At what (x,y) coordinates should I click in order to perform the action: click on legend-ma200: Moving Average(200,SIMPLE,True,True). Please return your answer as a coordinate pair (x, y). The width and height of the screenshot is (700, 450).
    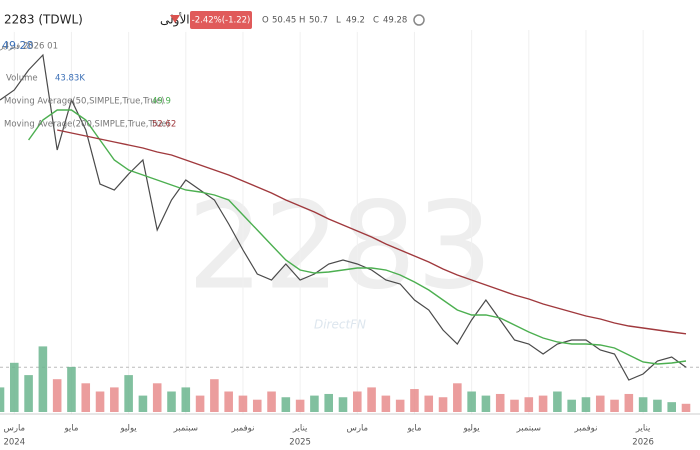
    Looking at the image, I should click on (87, 125).